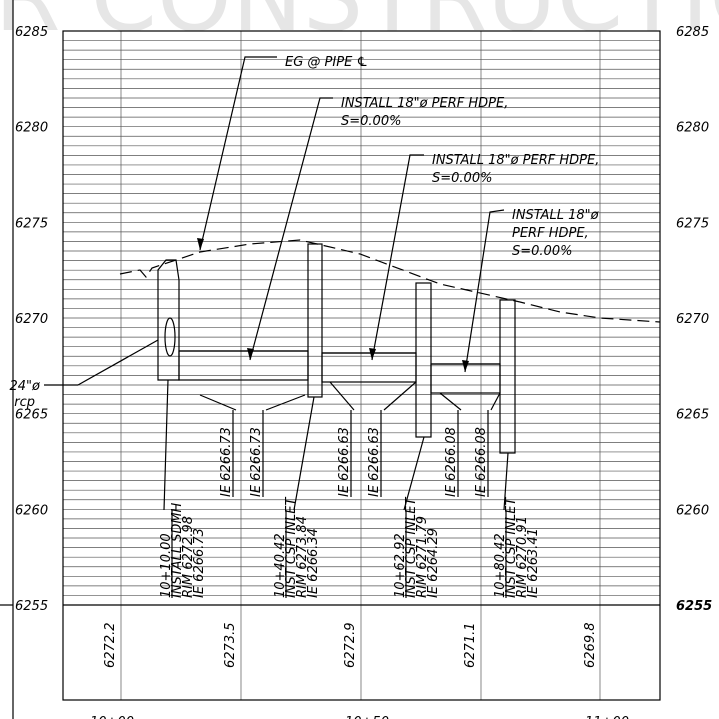  I want to click on structure-label: 10+40.42, so click(280, 565).